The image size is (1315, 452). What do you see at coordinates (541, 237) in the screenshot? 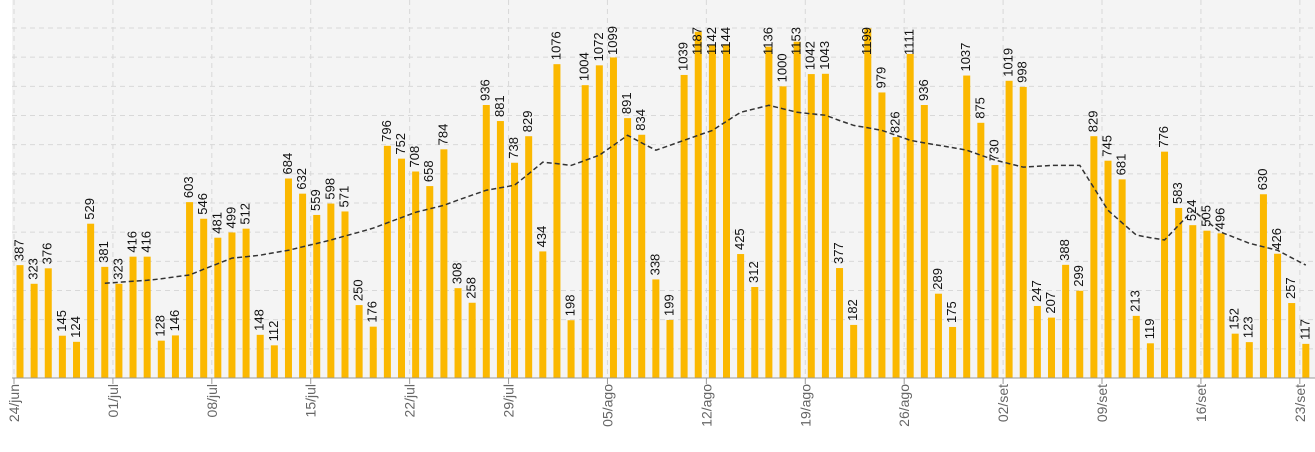
I see `value-label: 434` at bounding box center [541, 237].